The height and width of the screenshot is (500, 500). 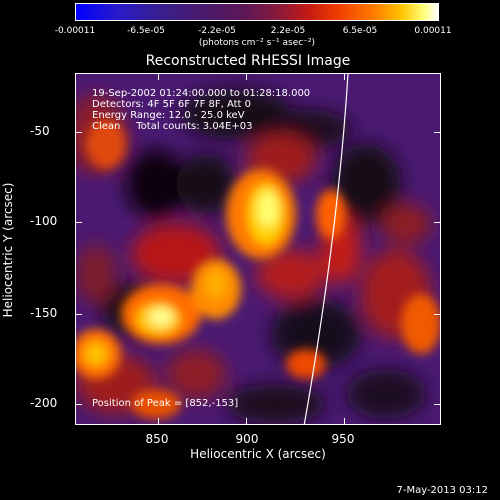 What do you see at coordinates (257, 12) in the screenshot?
I see `colorbar` at bounding box center [257, 12].